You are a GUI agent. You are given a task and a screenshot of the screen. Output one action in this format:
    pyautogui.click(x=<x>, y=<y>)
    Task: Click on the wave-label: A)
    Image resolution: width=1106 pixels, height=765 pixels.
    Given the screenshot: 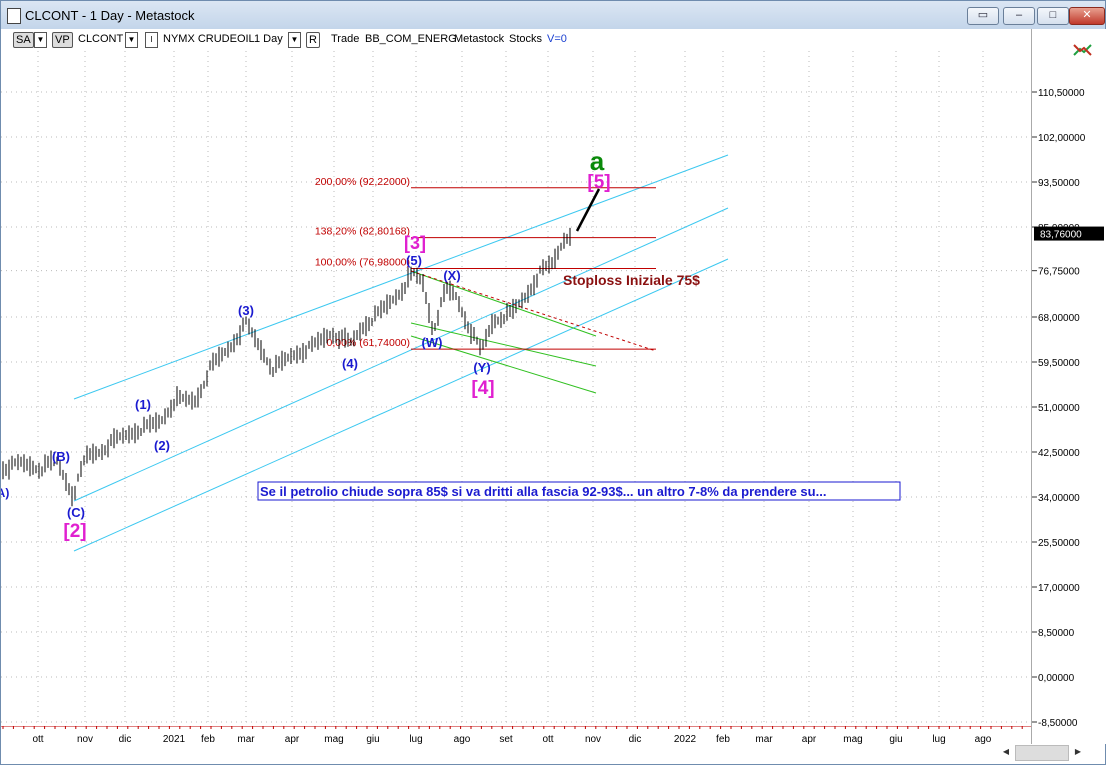 What is the action you would take?
    pyautogui.click(x=5, y=493)
    